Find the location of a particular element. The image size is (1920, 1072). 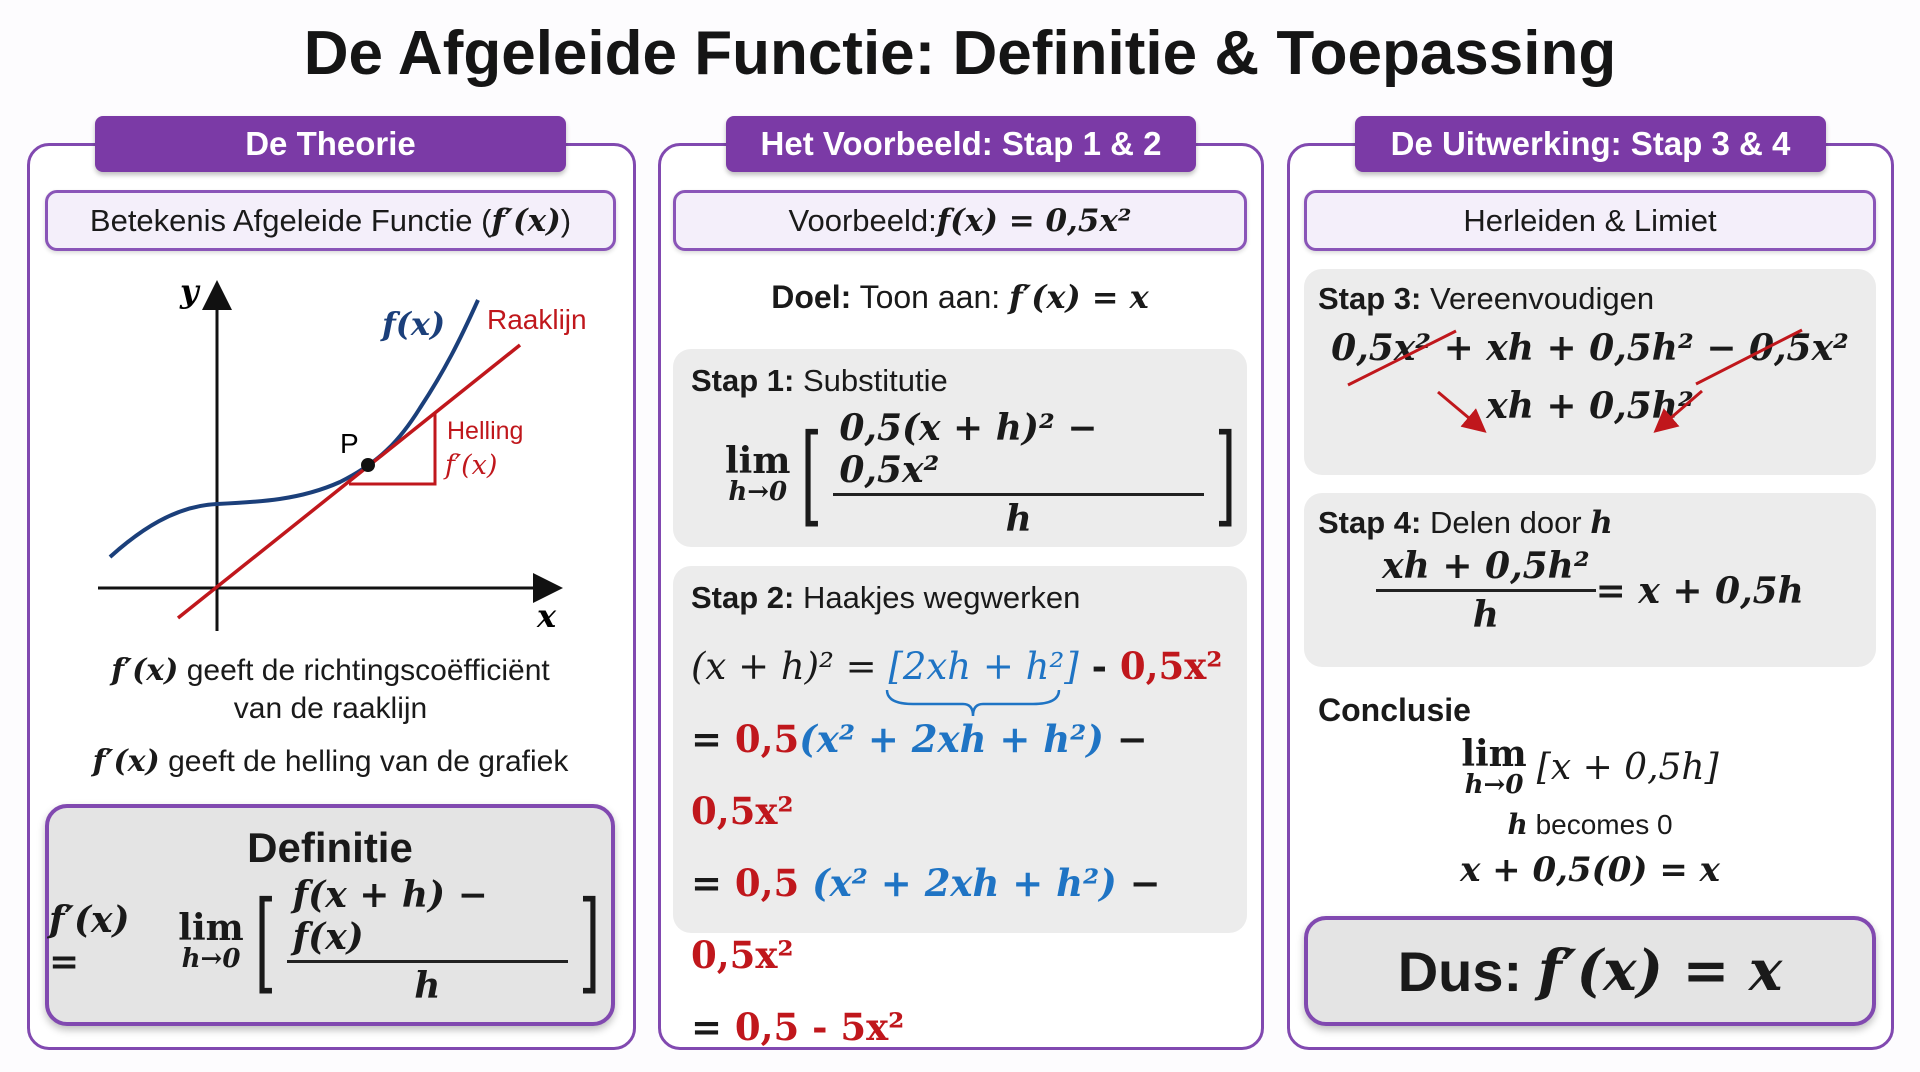

slope-label: Helling is located at coordinates (485, 431).